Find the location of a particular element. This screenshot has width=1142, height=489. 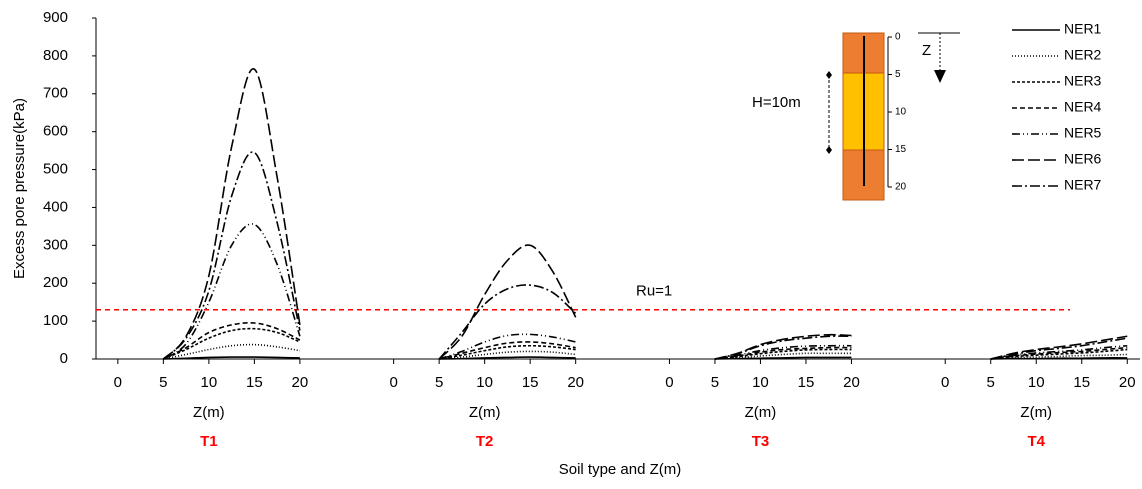

depth-tick-label: 15 is located at coordinates (901, 149).